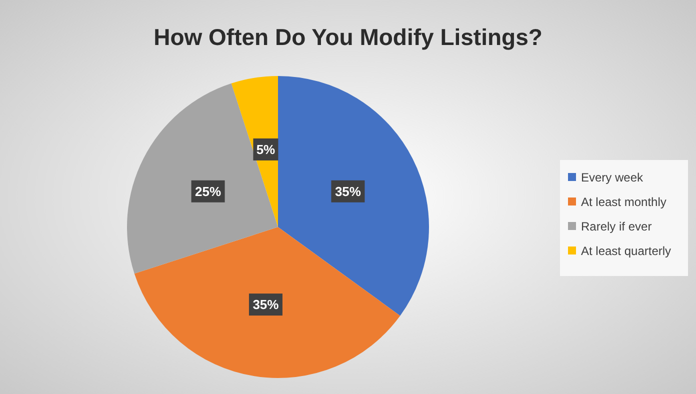 The height and width of the screenshot is (394, 696). What do you see at coordinates (626, 251) in the screenshot?
I see `legend-label: At least quarterly` at bounding box center [626, 251].